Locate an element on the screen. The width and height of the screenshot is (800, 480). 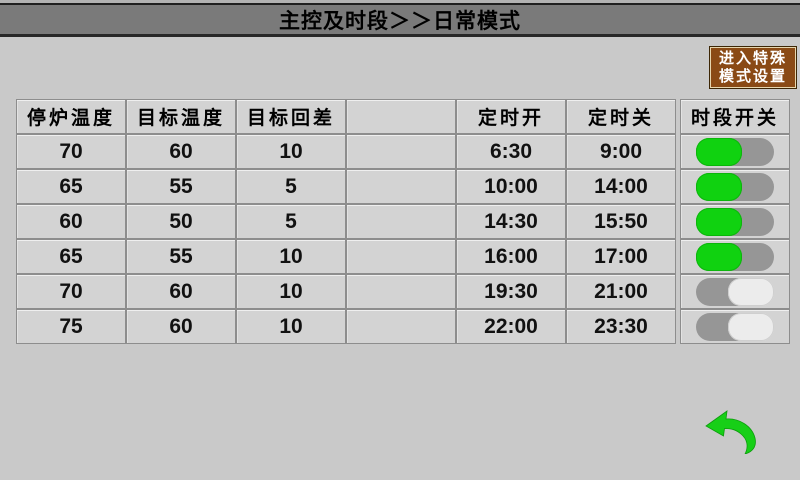
special-mode-button: 进入特殊 模式设置 is located at coordinates (753, 67).